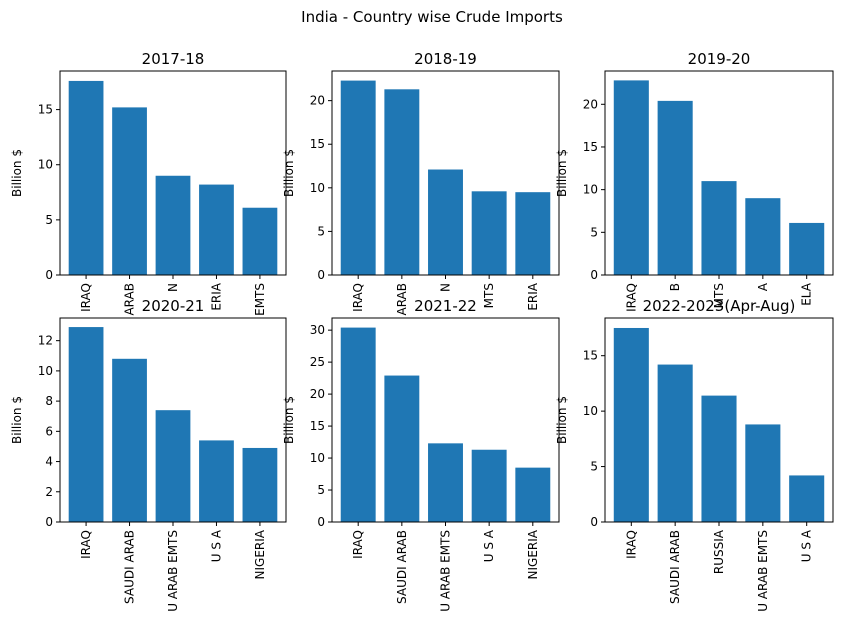  I want to click on subplot-title: 2022-2023(Apr-Aug), so click(719, 306).